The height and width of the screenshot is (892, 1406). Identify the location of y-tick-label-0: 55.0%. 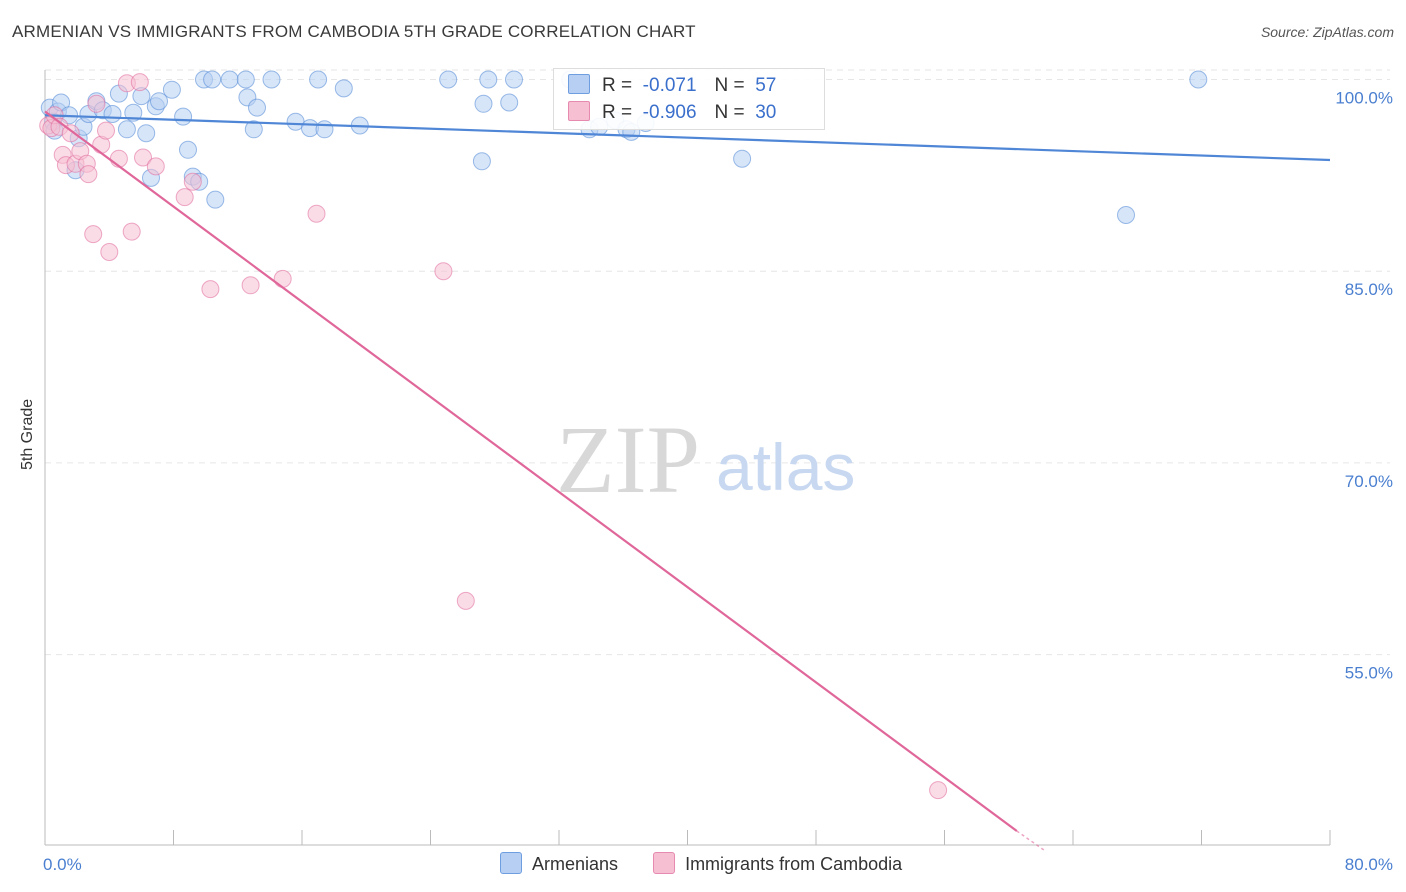
(1369, 673).